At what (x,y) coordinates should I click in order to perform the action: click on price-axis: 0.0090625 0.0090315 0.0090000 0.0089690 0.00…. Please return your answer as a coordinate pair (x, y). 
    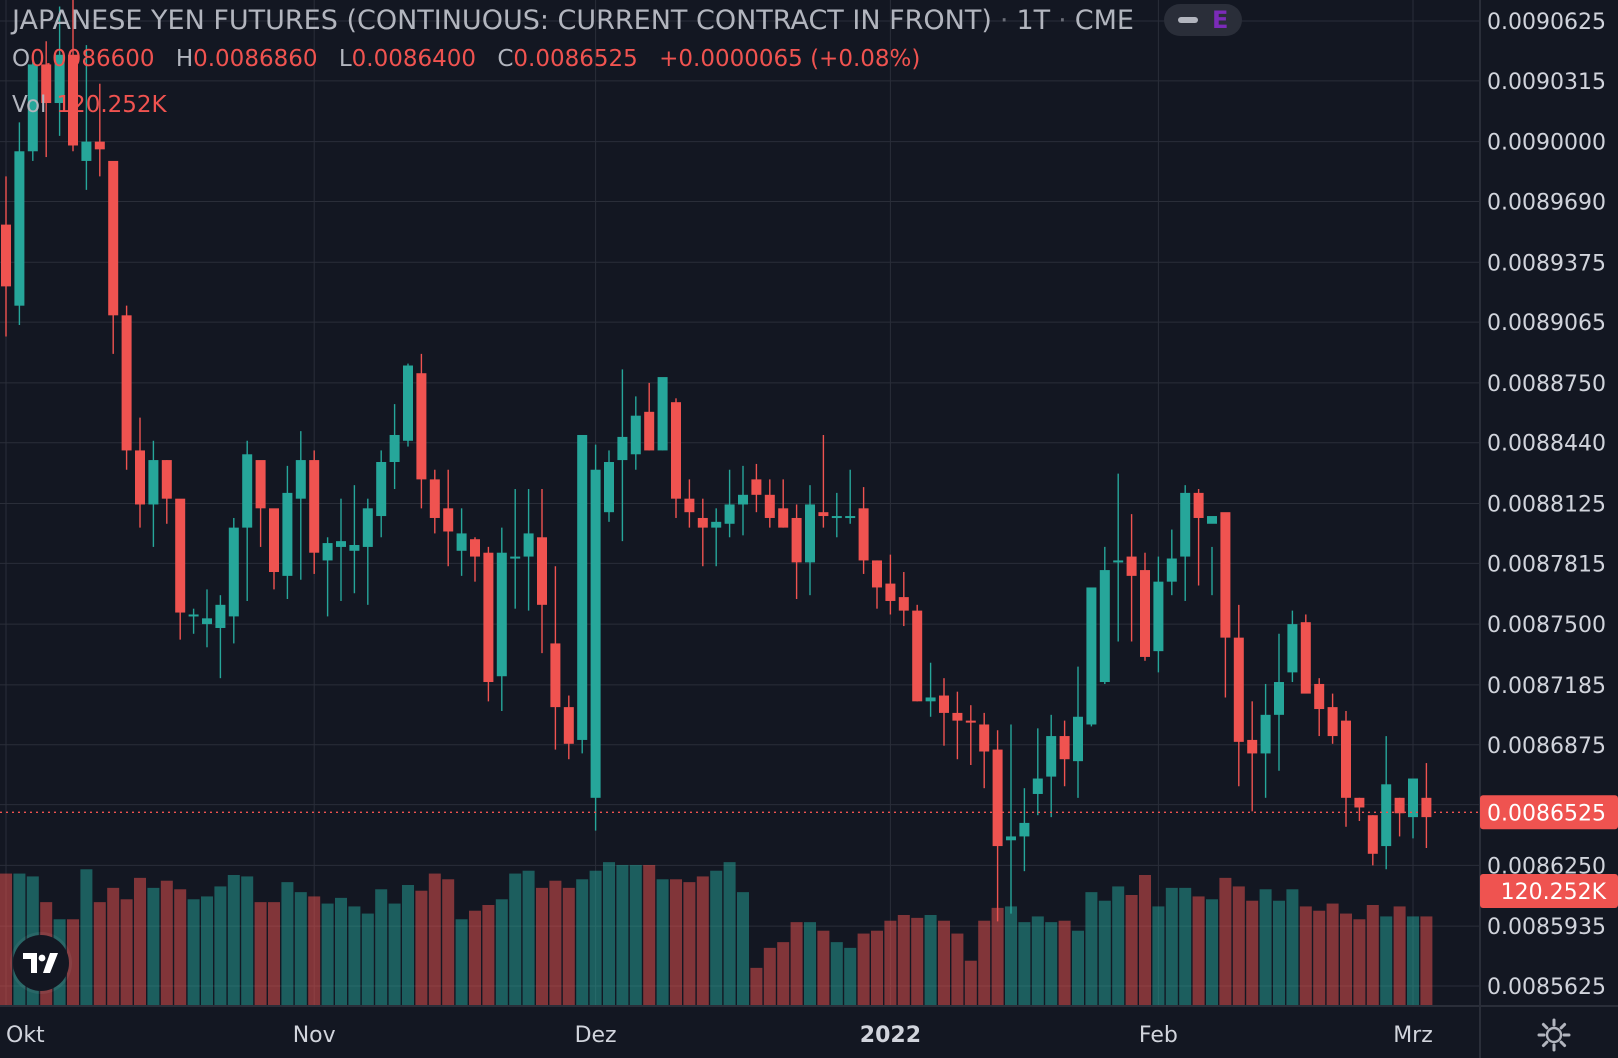
    Looking at the image, I should click on (1546, 505).